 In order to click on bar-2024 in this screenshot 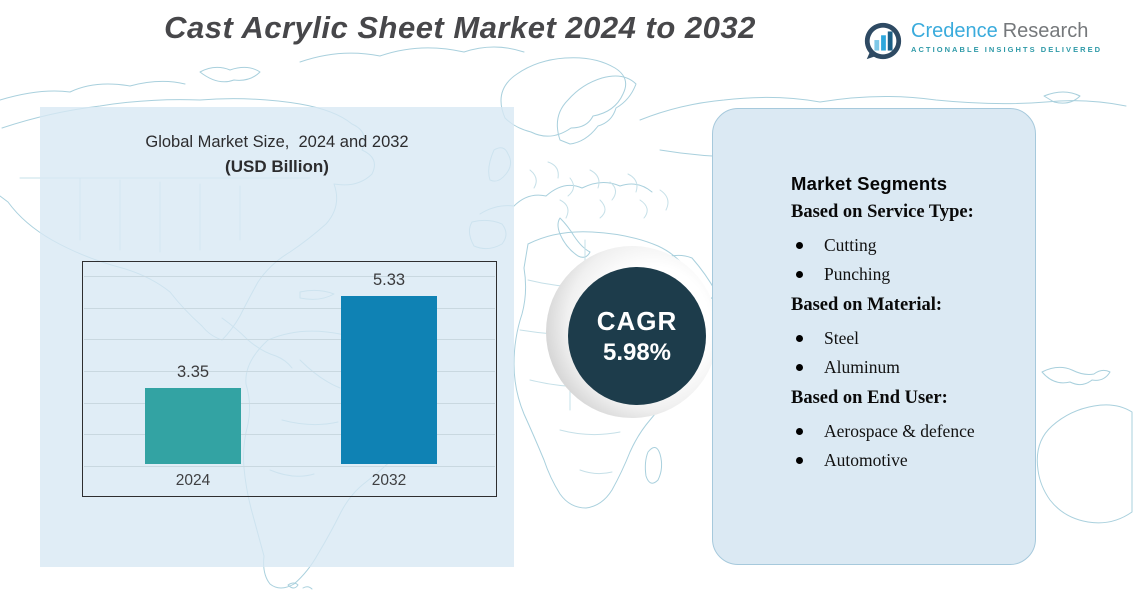, I will do `click(193, 425)`.